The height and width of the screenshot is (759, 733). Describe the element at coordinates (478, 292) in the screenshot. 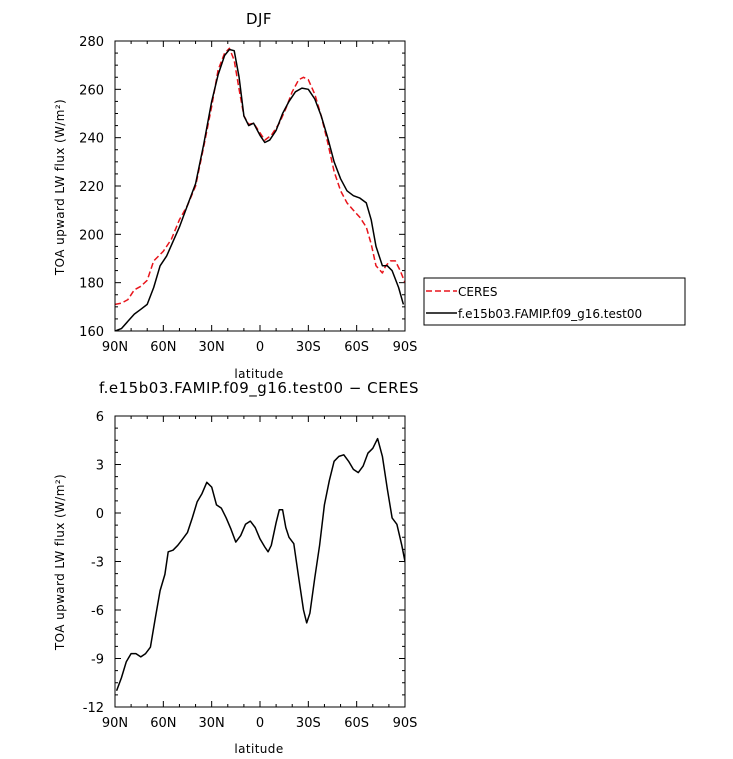

I see `legend-label-ceres: CERES` at that location.